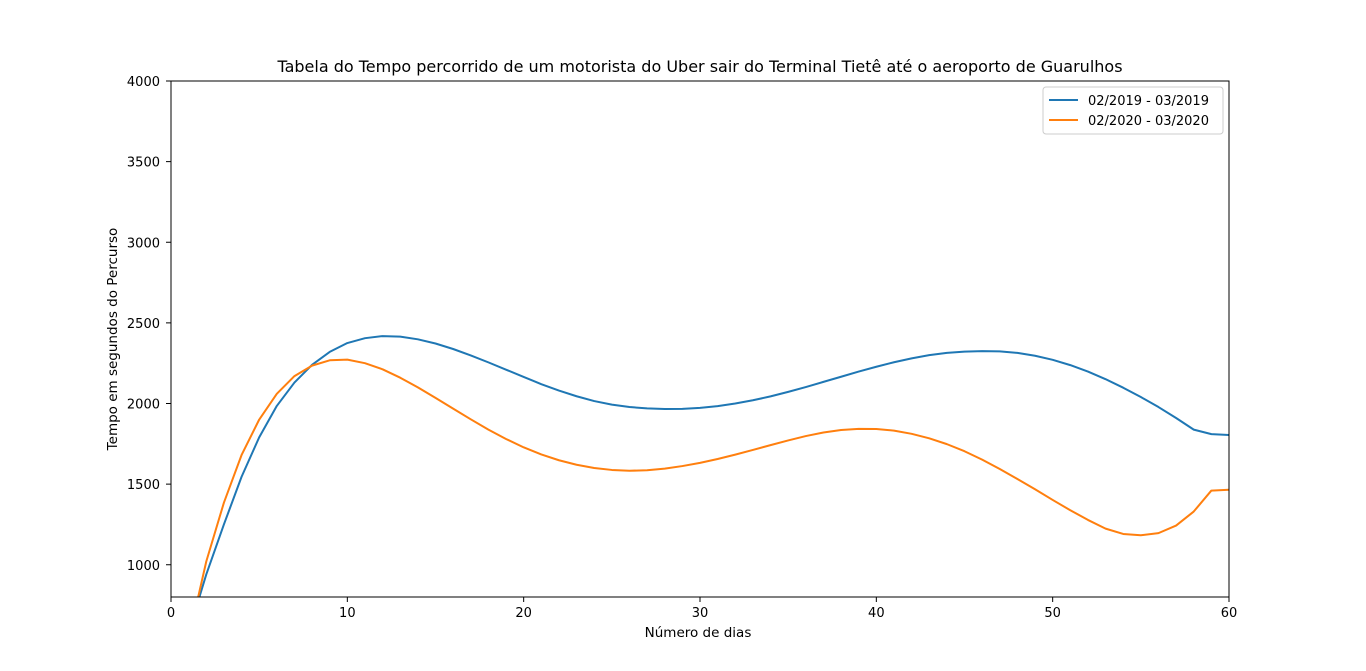 The width and height of the screenshot is (1366, 671). What do you see at coordinates (143, 485) in the screenshot?
I see `y-tick-label: 1500` at bounding box center [143, 485].